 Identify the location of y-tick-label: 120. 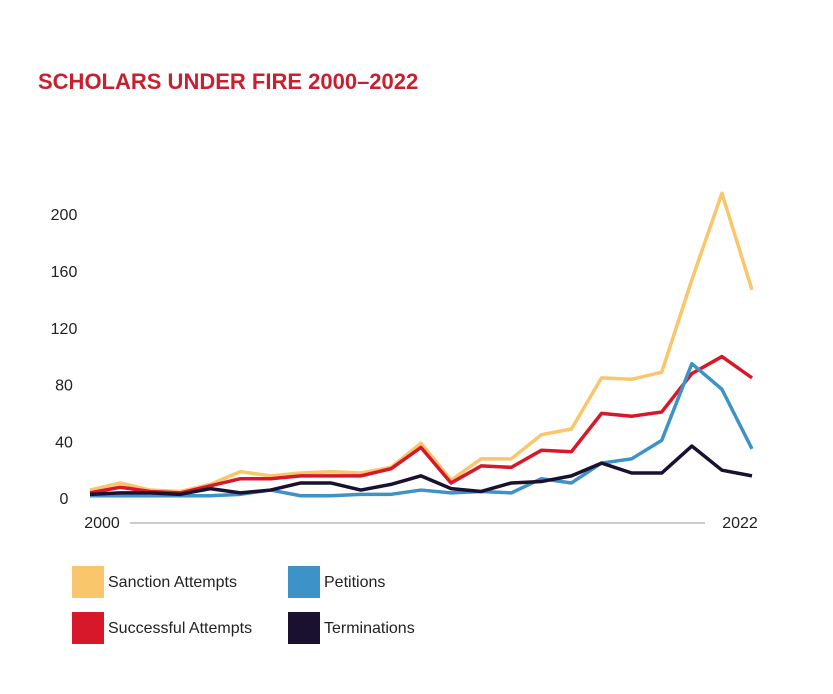
(64, 329).